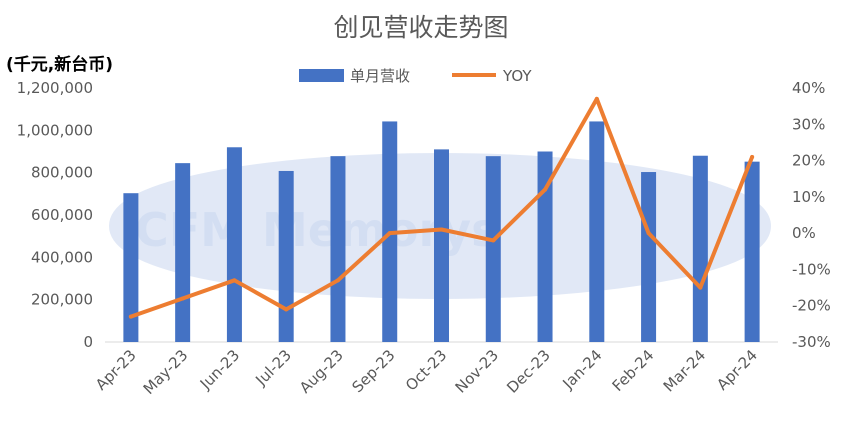 This screenshot has width=843, height=433. Describe the element at coordinates (517, 76) in the screenshot. I see `legend-label-yoy: YOY` at that location.